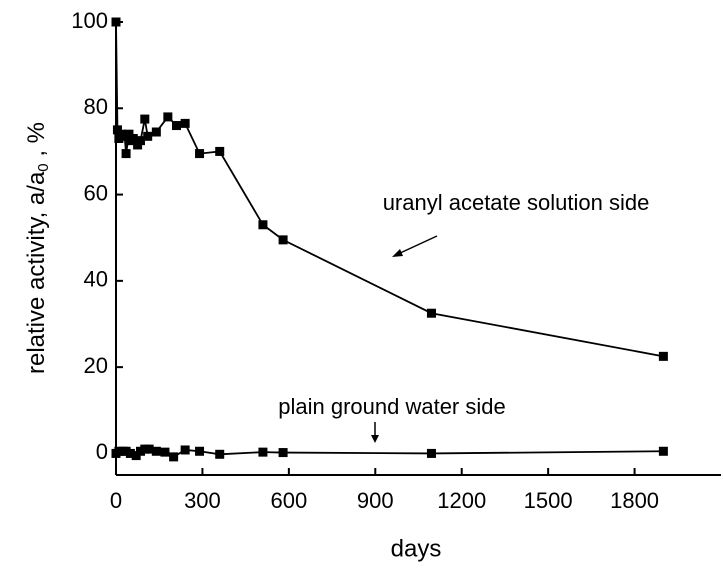  What do you see at coordinates (116, 500) in the screenshot?
I see `x-tick-label: 0` at bounding box center [116, 500].